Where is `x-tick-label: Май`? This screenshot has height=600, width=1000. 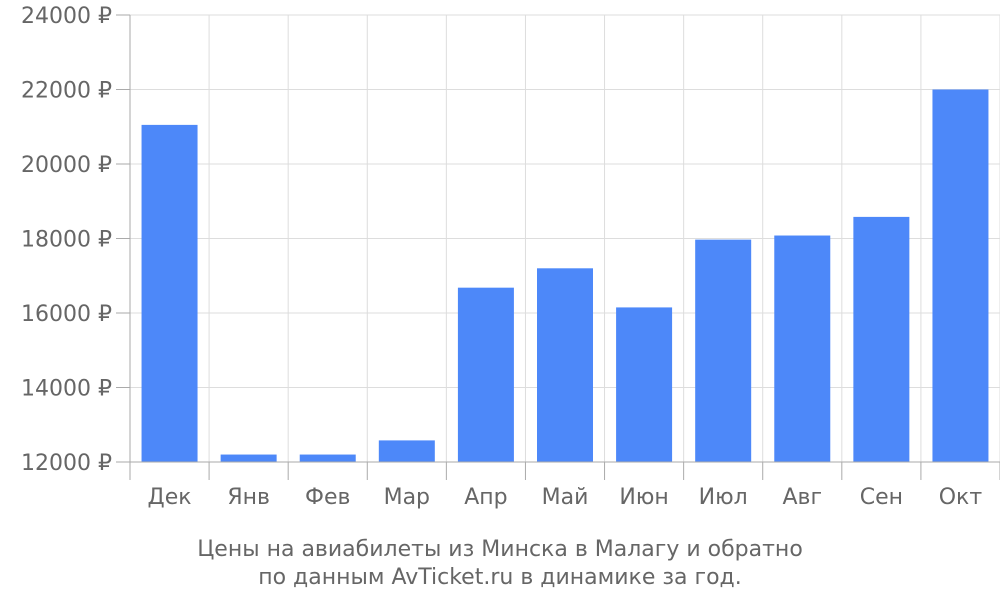 x-tick-label: Май is located at coordinates (565, 497).